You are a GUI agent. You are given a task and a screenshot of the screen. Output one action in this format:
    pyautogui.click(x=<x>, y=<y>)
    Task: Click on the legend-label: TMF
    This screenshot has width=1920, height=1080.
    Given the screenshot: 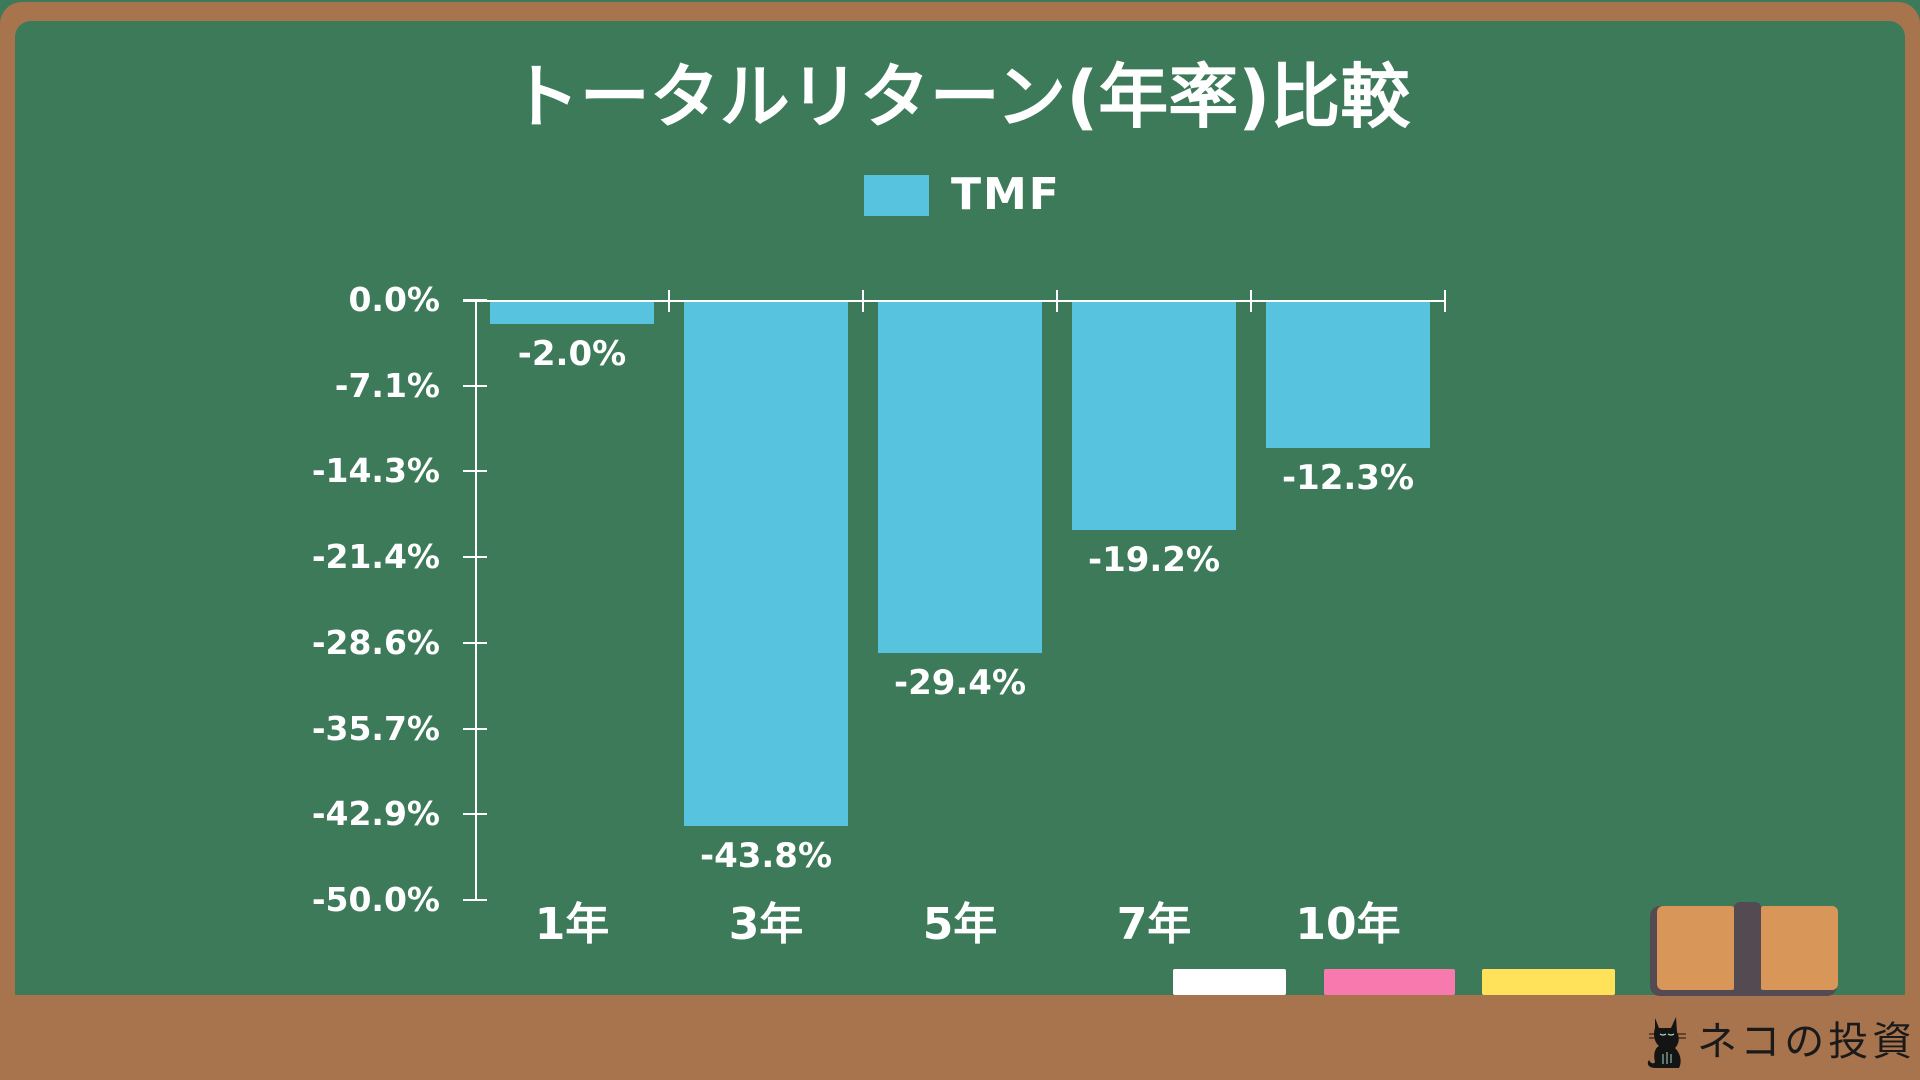 What is the action you would take?
    pyautogui.click(x=1006, y=194)
    